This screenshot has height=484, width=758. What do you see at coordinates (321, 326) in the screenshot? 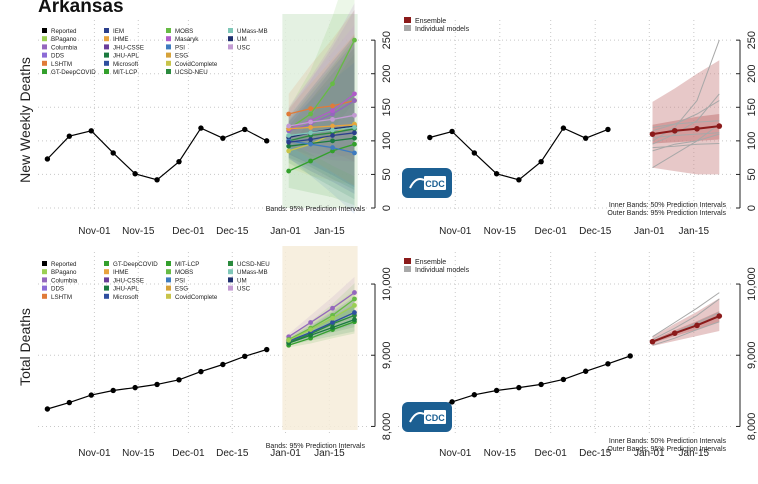
I see `model-line-microsoft` at bounding box center [321, 326].